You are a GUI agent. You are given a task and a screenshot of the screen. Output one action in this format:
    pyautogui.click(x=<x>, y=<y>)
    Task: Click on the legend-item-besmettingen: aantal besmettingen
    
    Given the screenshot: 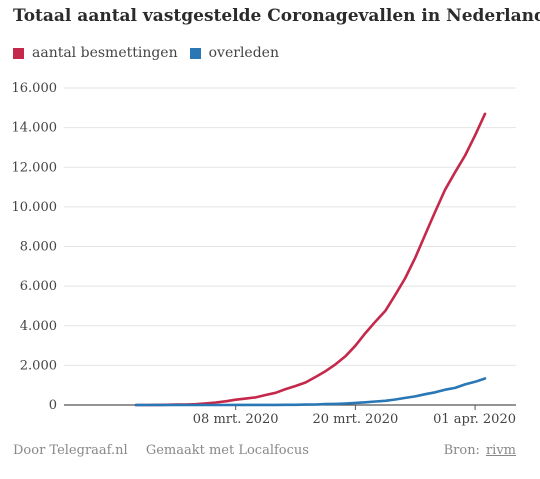 What is the action you would take?
    pyautogui.click(x=95, y=53)
    